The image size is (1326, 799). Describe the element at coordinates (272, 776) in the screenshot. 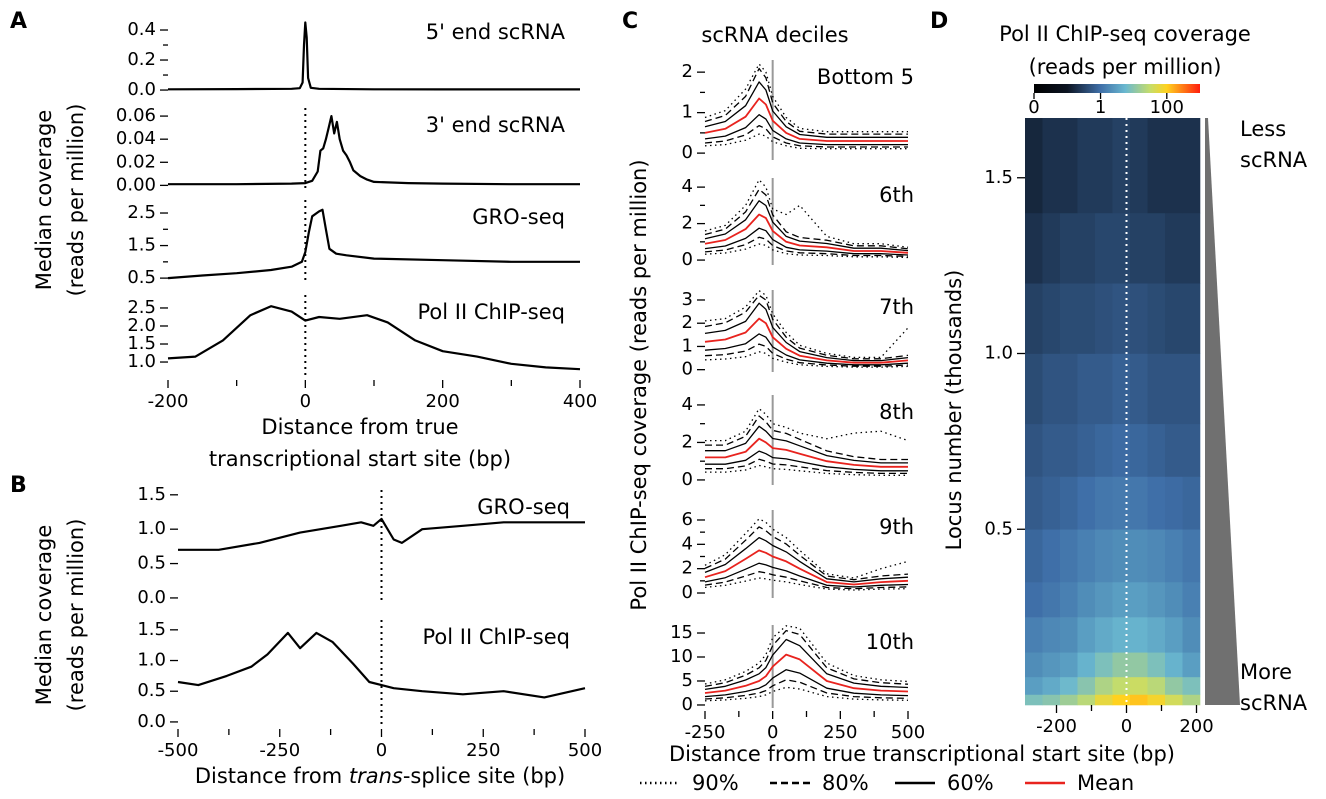

I see `x-axis-label-part: Distance from` at that location.